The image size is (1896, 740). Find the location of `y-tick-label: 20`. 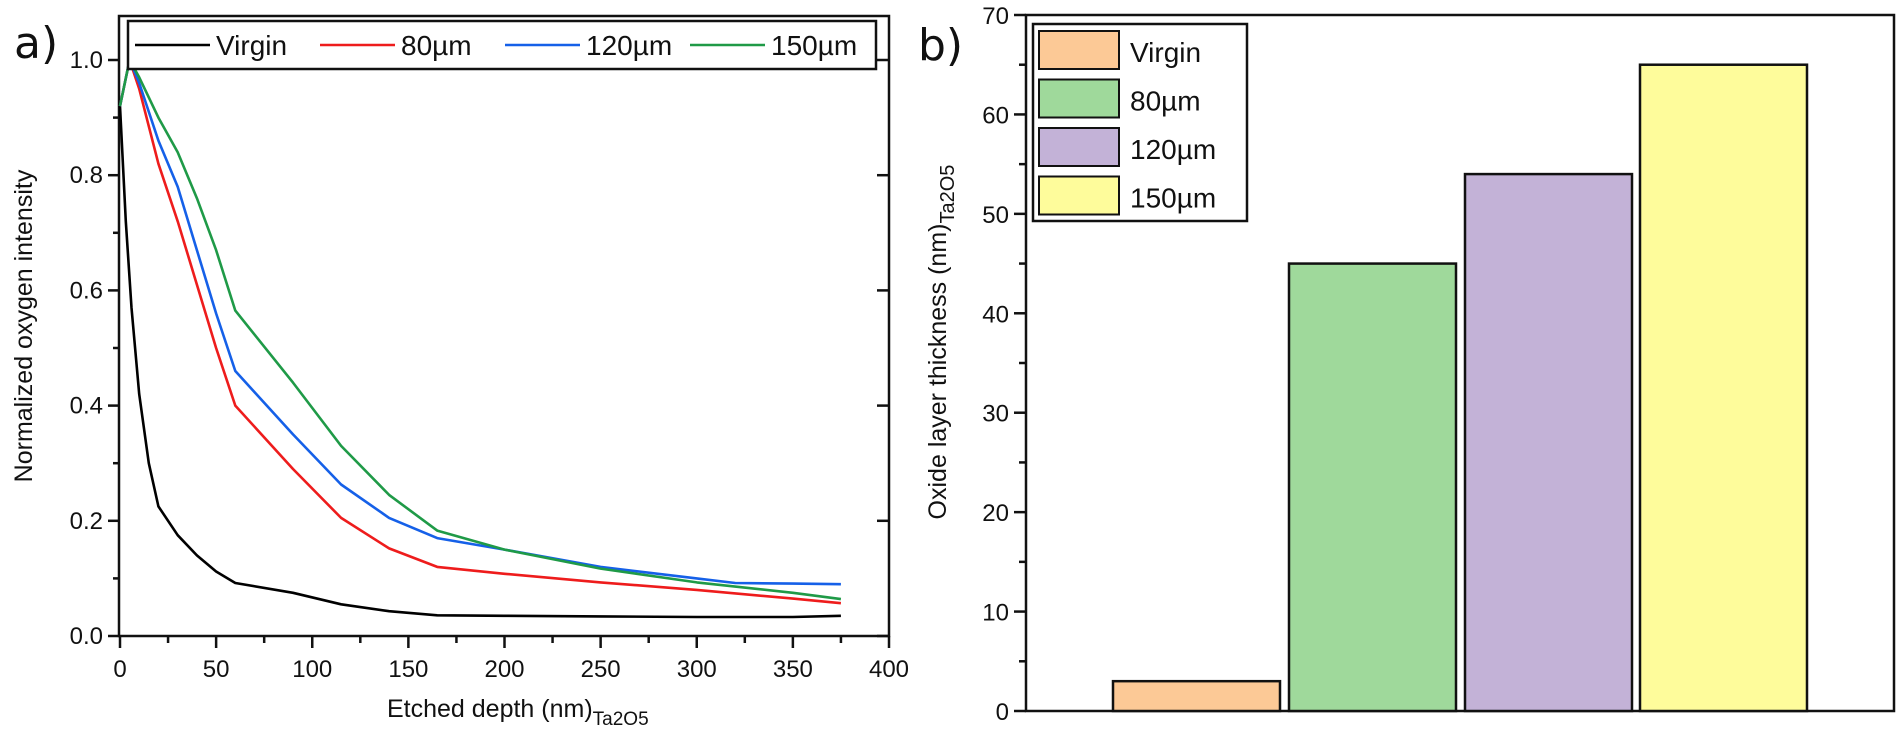

y-tick-label: 20 is located at coordinates (995, 513).